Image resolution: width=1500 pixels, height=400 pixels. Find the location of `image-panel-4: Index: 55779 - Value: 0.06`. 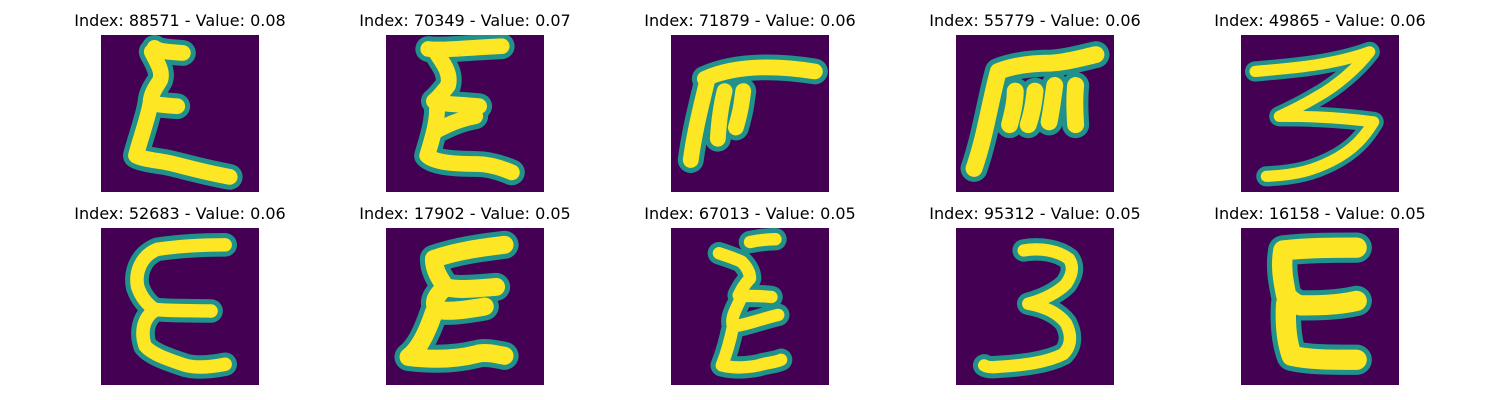

image-panel-4: Index: 55779 - Value: 0.06 is located at coordinates (1035, 96).